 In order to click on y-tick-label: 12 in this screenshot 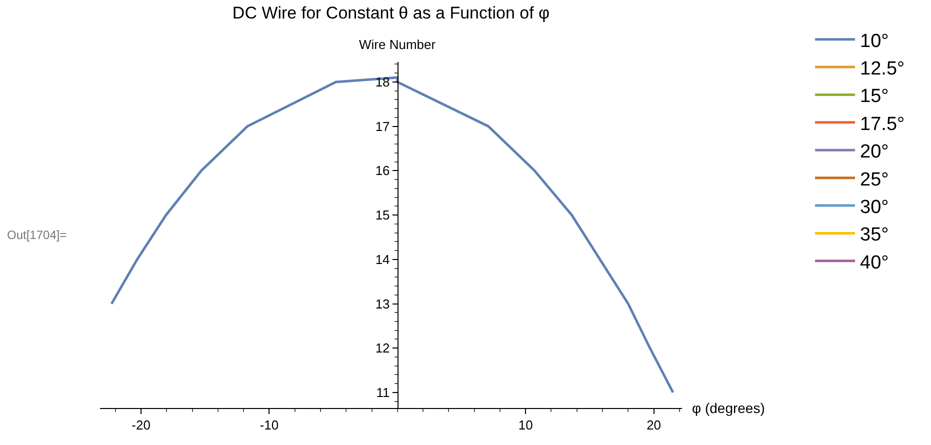, I will do `click(382, 348)`.